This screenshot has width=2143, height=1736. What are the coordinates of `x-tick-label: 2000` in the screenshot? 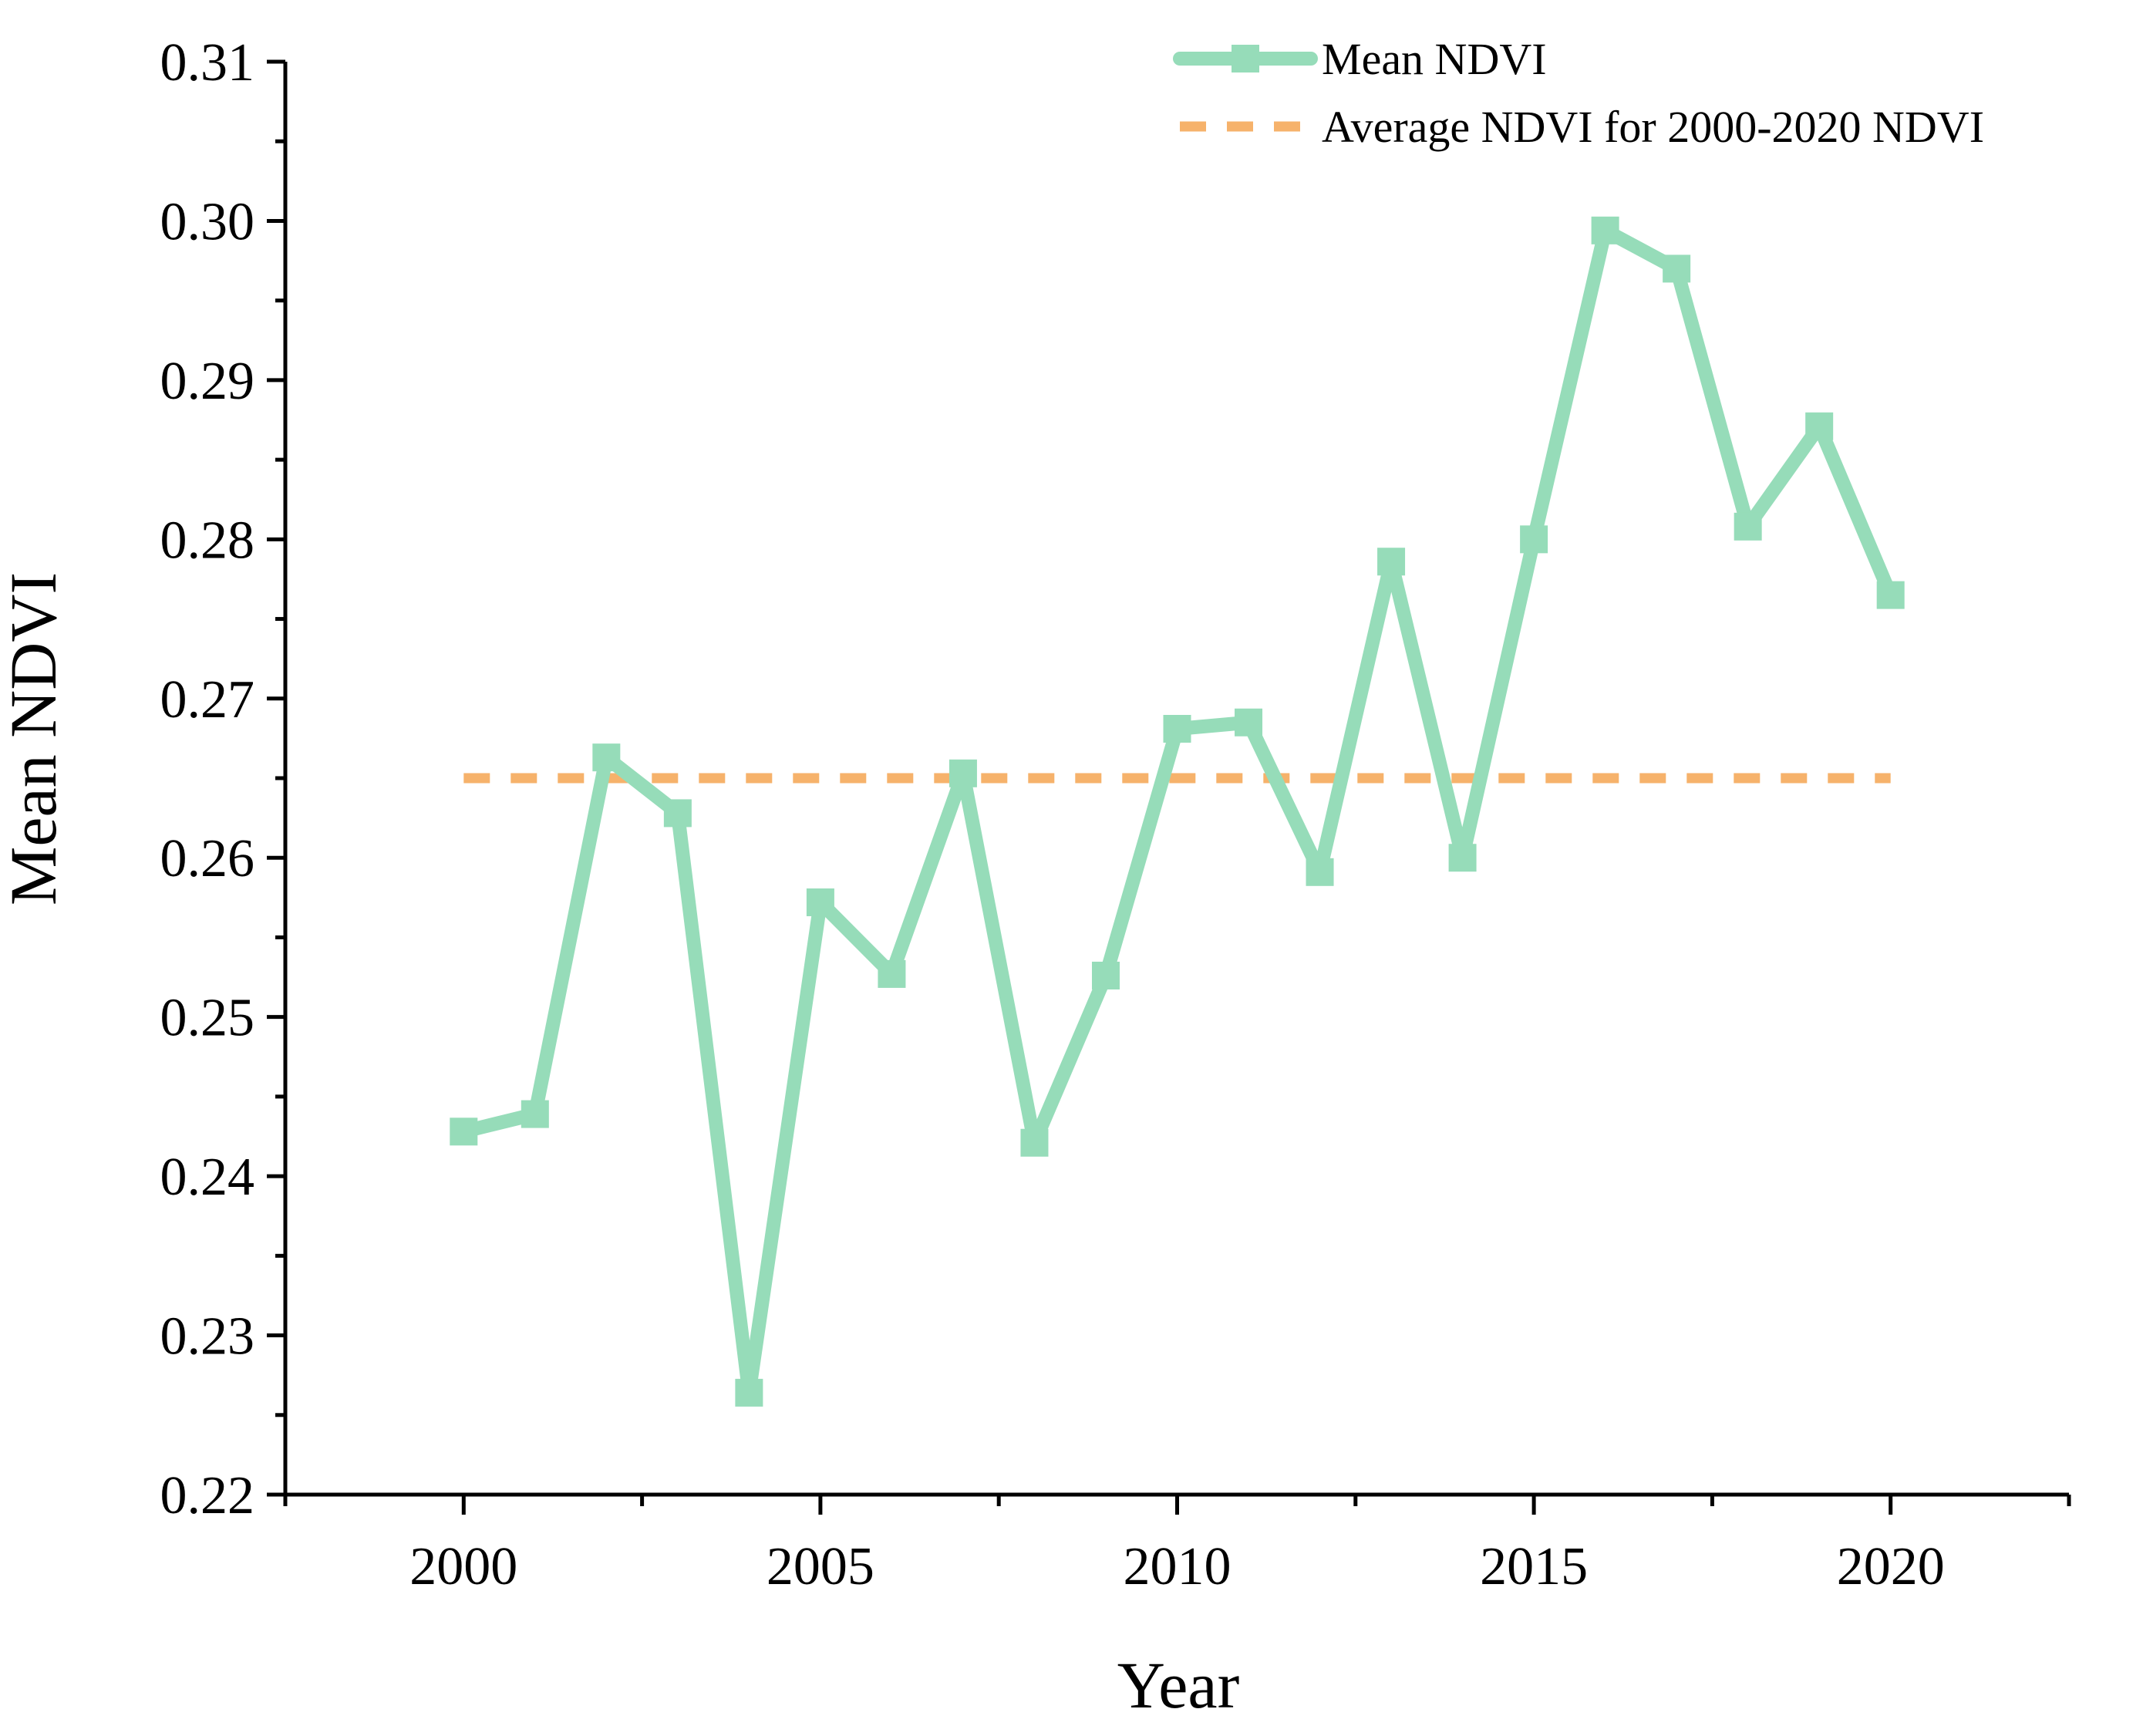 It's located at (463, 1566).